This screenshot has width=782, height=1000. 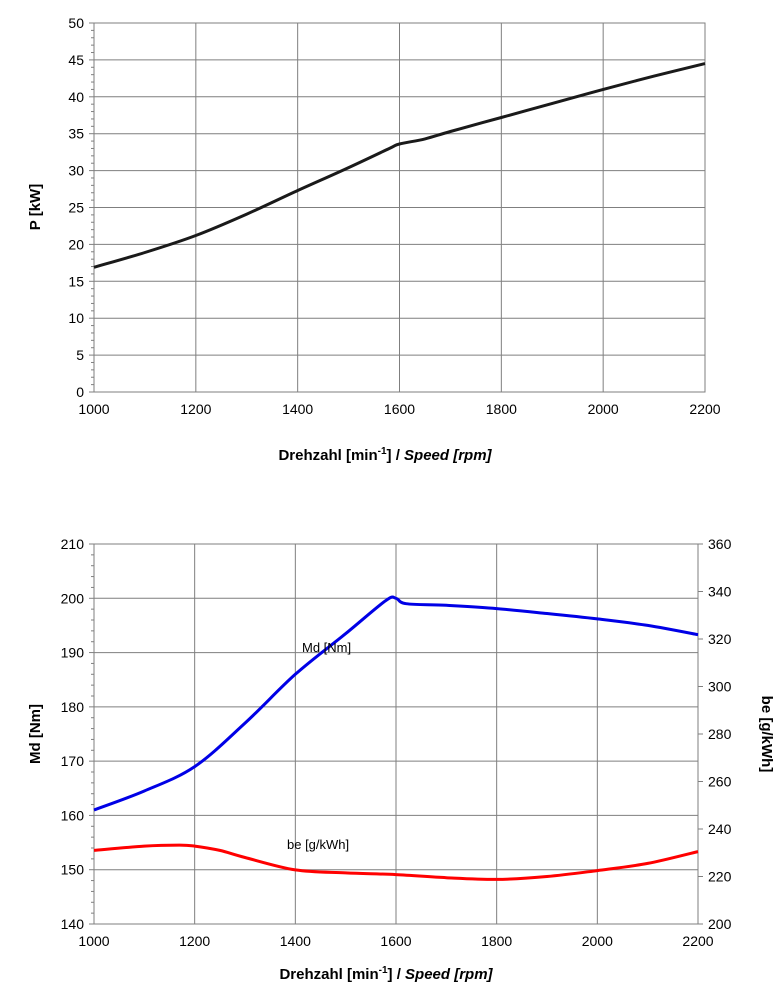 I want to click on power-y-tick-label: 20, so click(x=76, y=244).